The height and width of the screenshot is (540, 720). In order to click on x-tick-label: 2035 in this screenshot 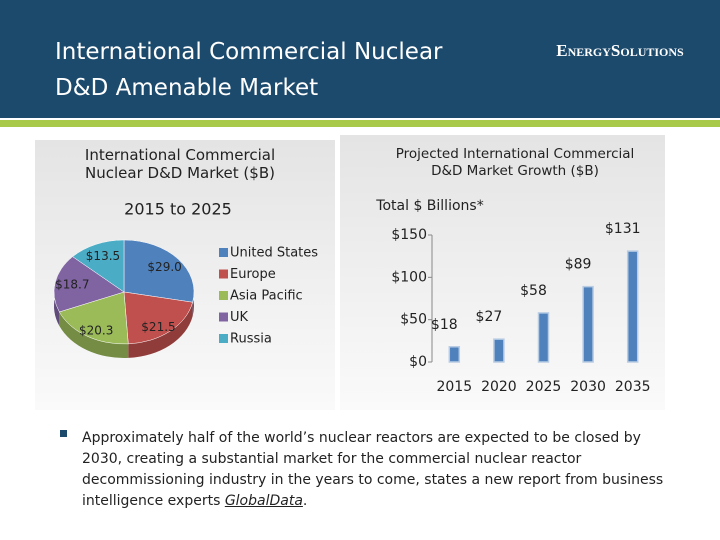, I will do `click(633, 387)`.